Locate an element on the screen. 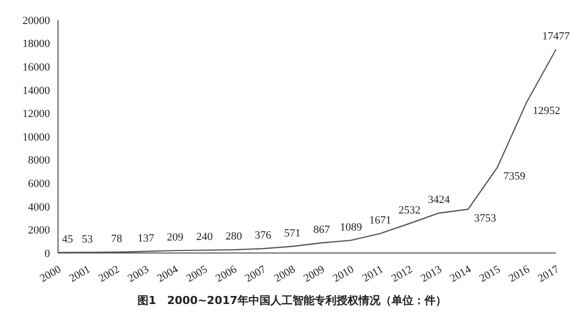  x-tick-label: 2007 is located at coordinates (256, 274).